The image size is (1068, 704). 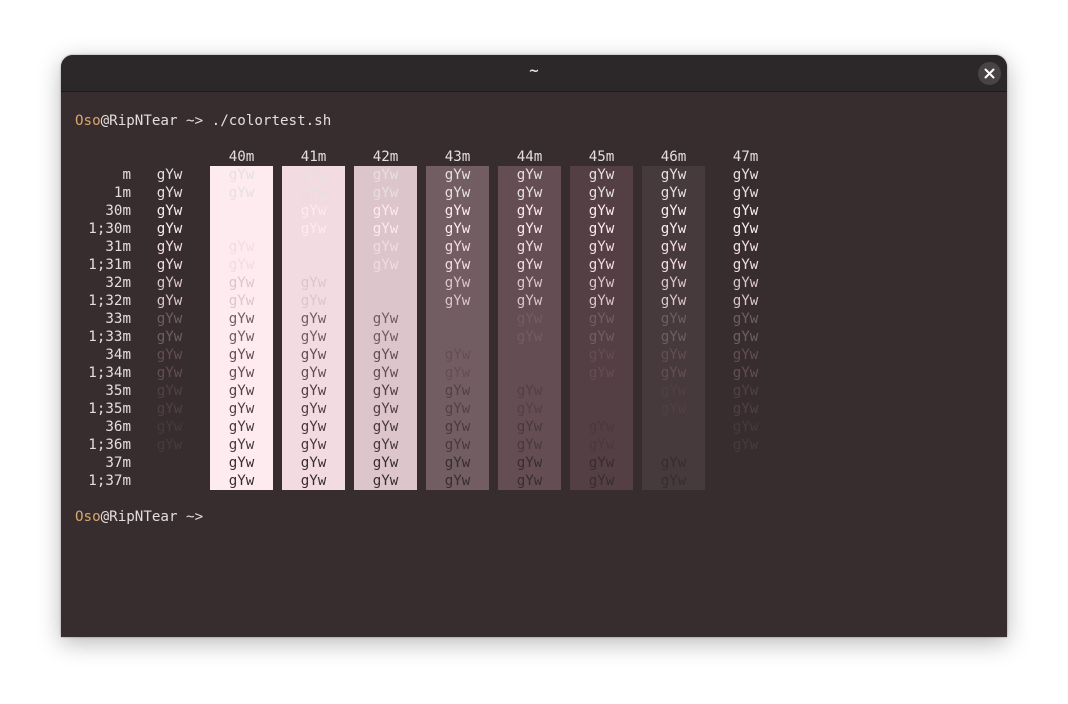 What do you see at coordinates (989, 73) in the screenshot?
I see `close-button` at bounding box center [989, 73].